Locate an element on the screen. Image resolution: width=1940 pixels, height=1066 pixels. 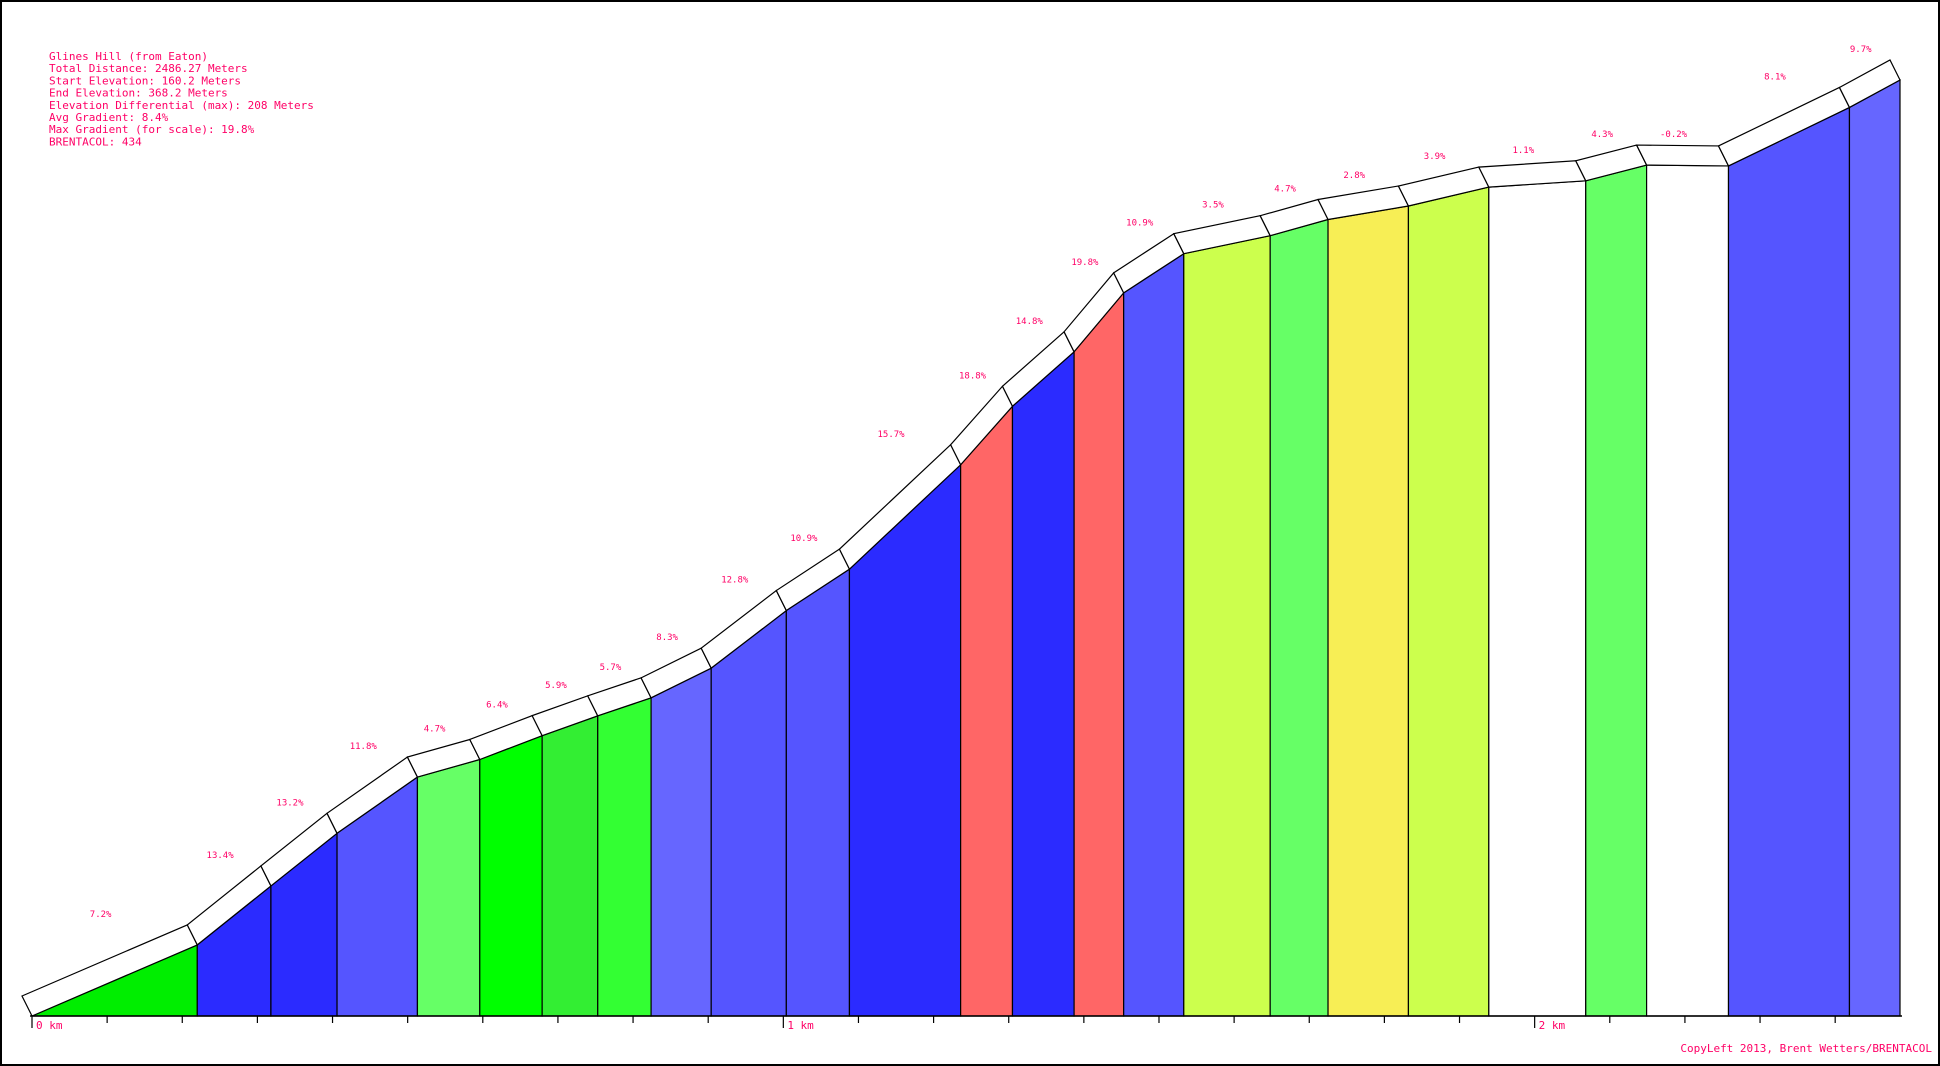
info-line: Start Elevation: 160.2 Meters is located at coordinates (145, 80).